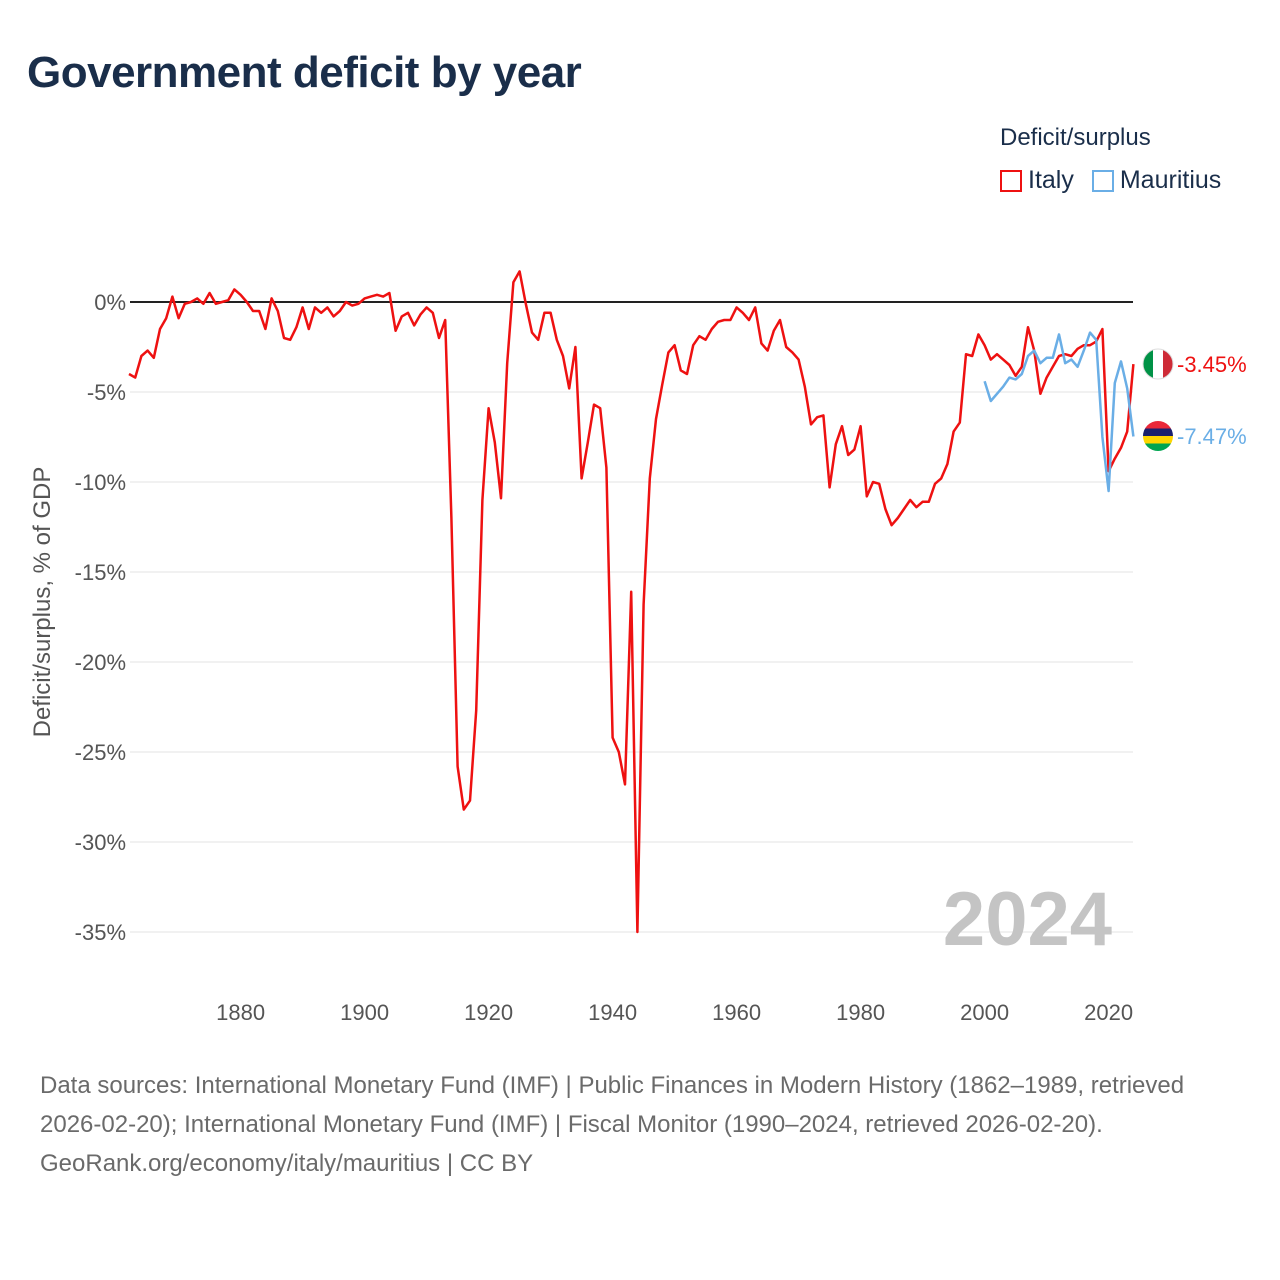  I want to click on legend-item-mauritius: Mauritius, so click(1156, 180).